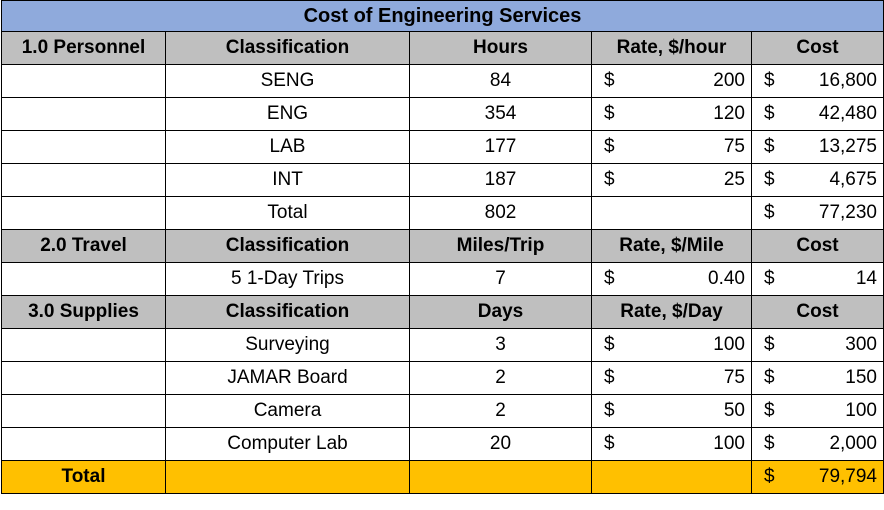  Describe the element at coordinates (853, 179) in the screenshot. I see `cost-value: 4,675` at that location.